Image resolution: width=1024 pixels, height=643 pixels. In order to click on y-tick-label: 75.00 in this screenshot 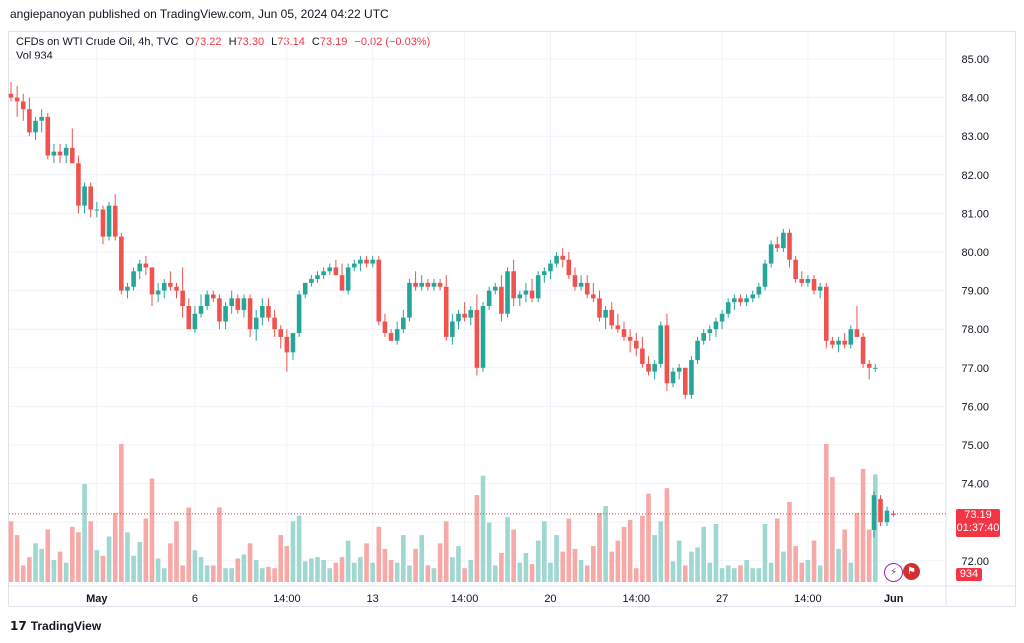, I will do `click(975, 446)`.